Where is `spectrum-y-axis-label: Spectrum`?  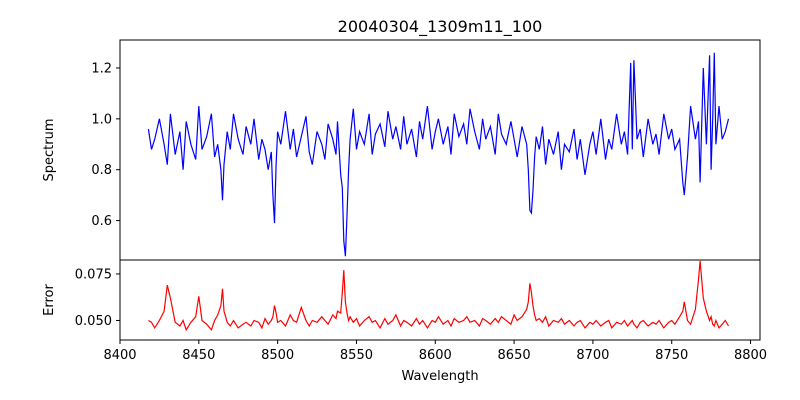
spectrum-y-axis-label: Spectrum is located at coordinates (49, 150).